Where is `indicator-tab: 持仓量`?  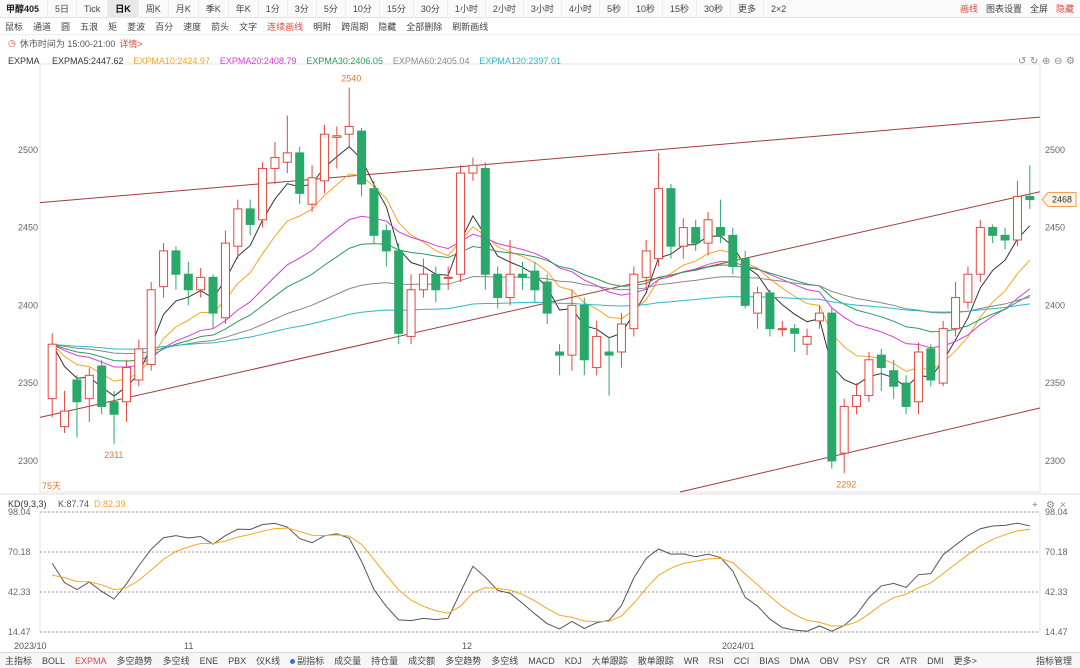 indicator-tab: 持仓量 is located at coordinates (384, 660).